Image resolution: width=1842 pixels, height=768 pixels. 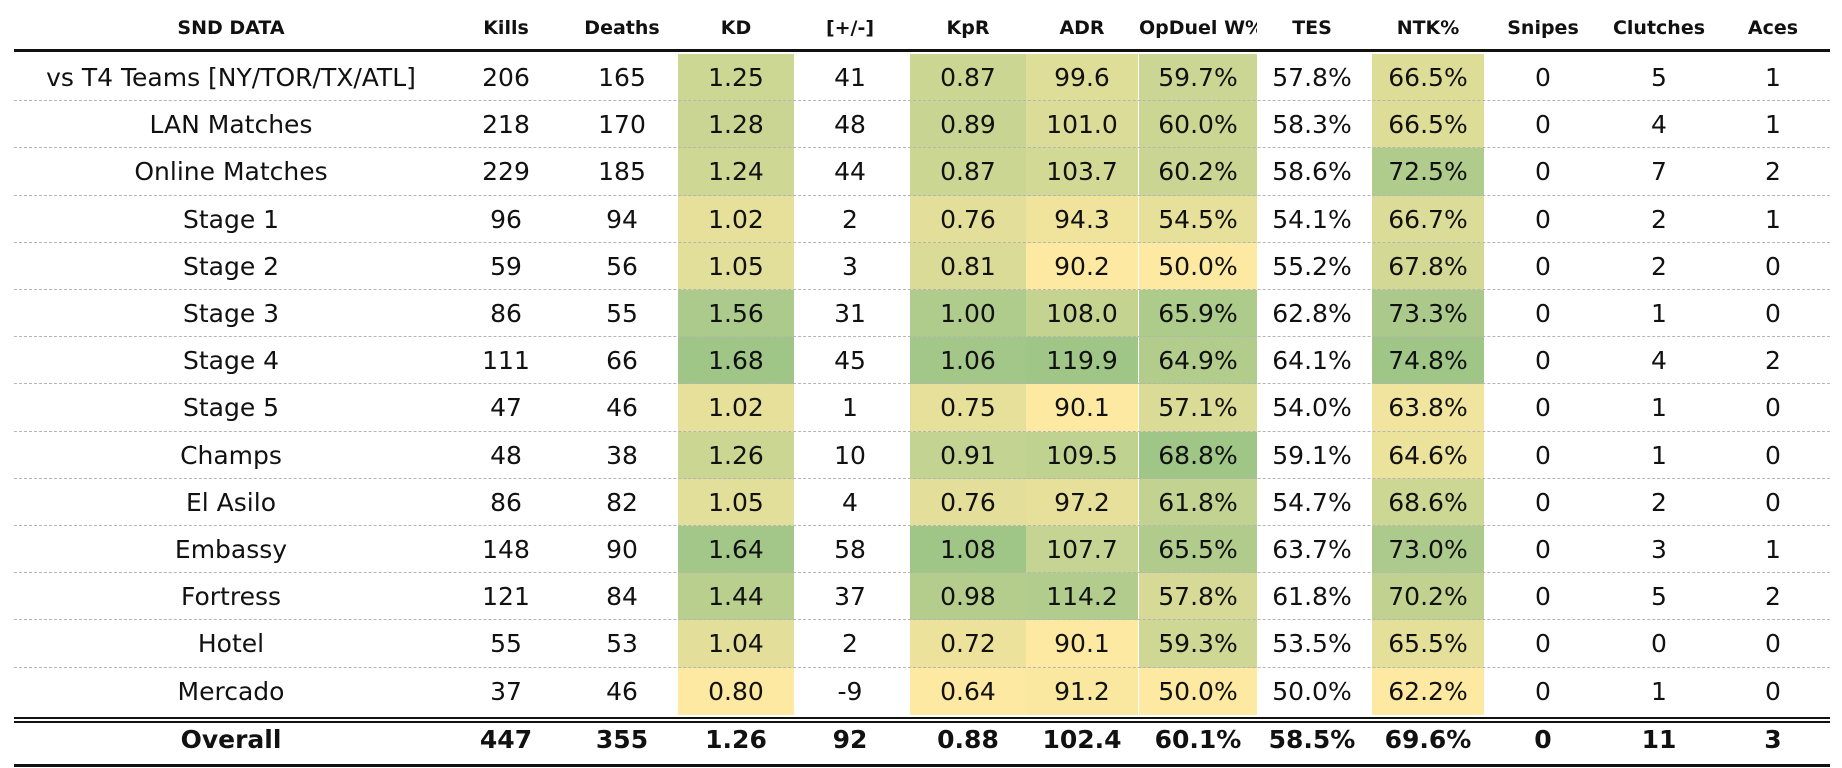 I want to click on row-label: Online Matches, so click(x=231, y=171).